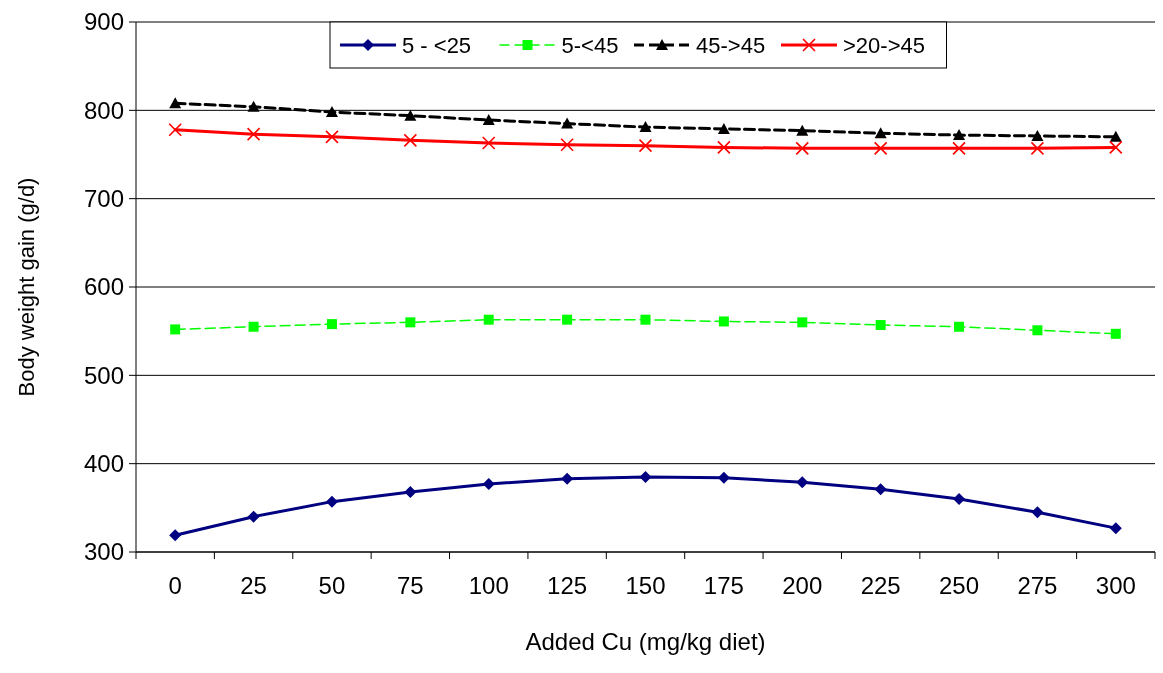  What do you see at coordinates (103, 375) in the screenshot?
I see `y-tick-label: 500` at bounding box center [103, 375].